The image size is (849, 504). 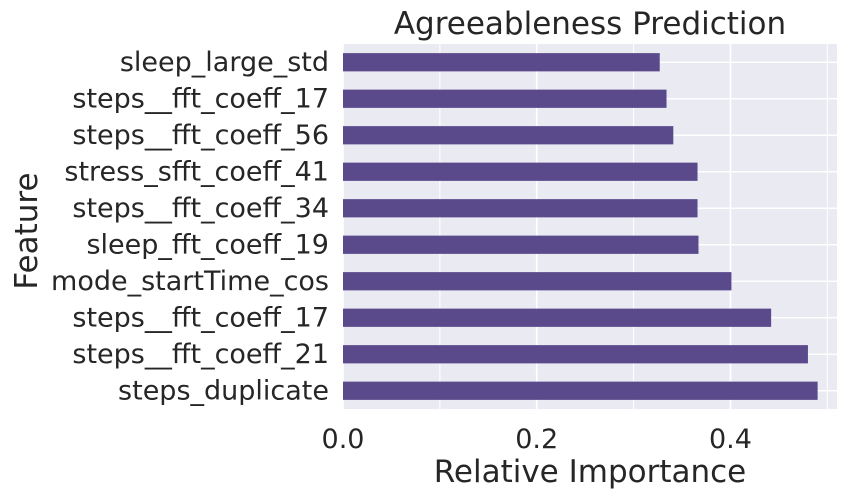 I want to click on y-tick-label-8: steps__fft_coeff_21, so click(x=200, y=354).